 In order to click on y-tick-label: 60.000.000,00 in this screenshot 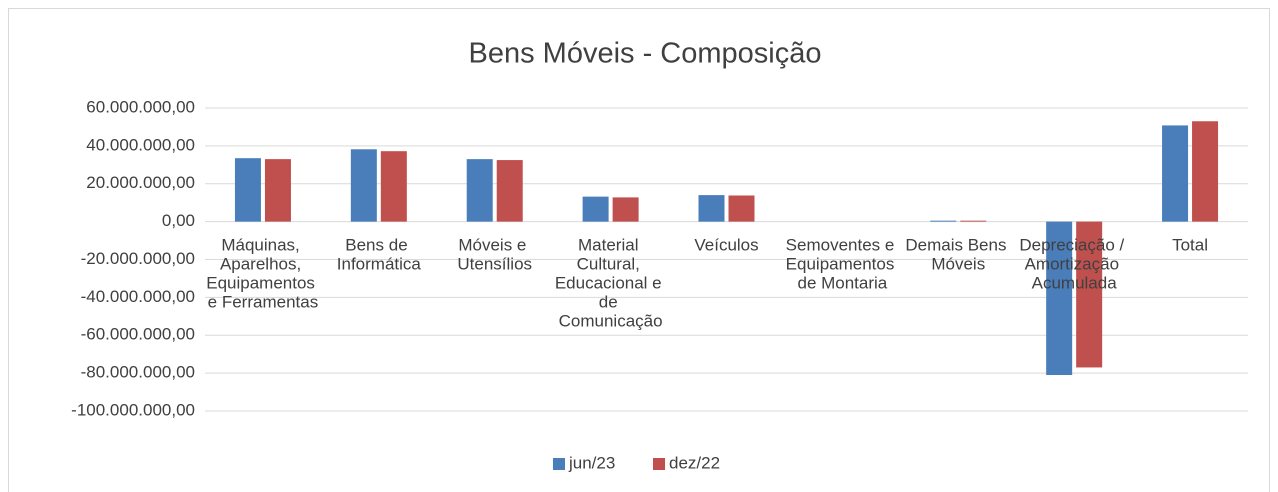, I will do `click(140, 106)`.